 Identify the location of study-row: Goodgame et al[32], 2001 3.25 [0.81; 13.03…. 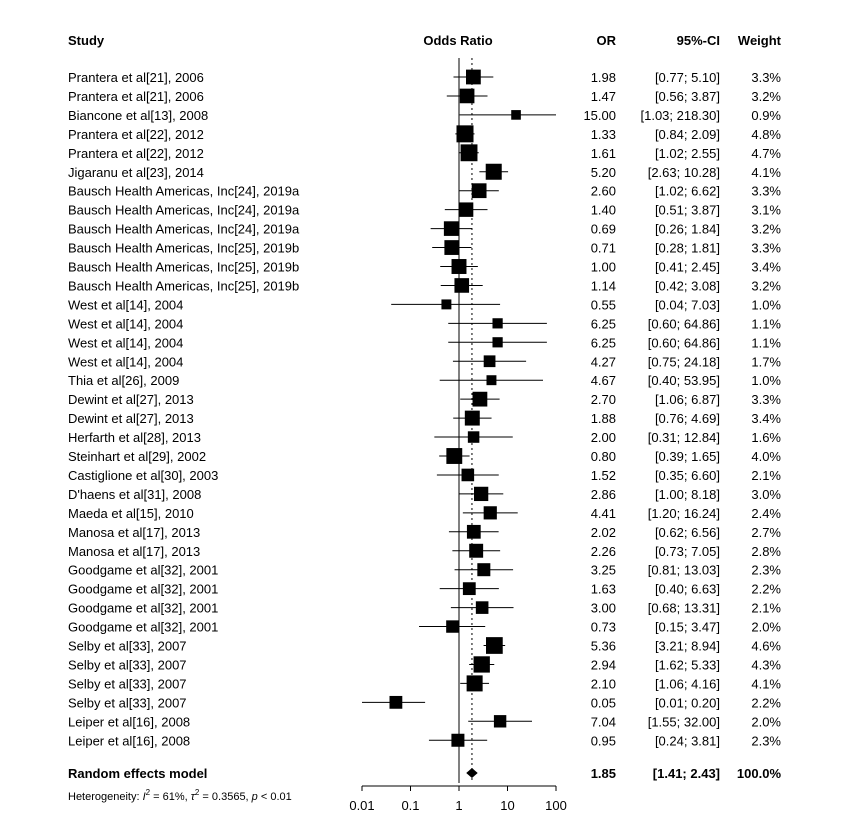
(424, 570).